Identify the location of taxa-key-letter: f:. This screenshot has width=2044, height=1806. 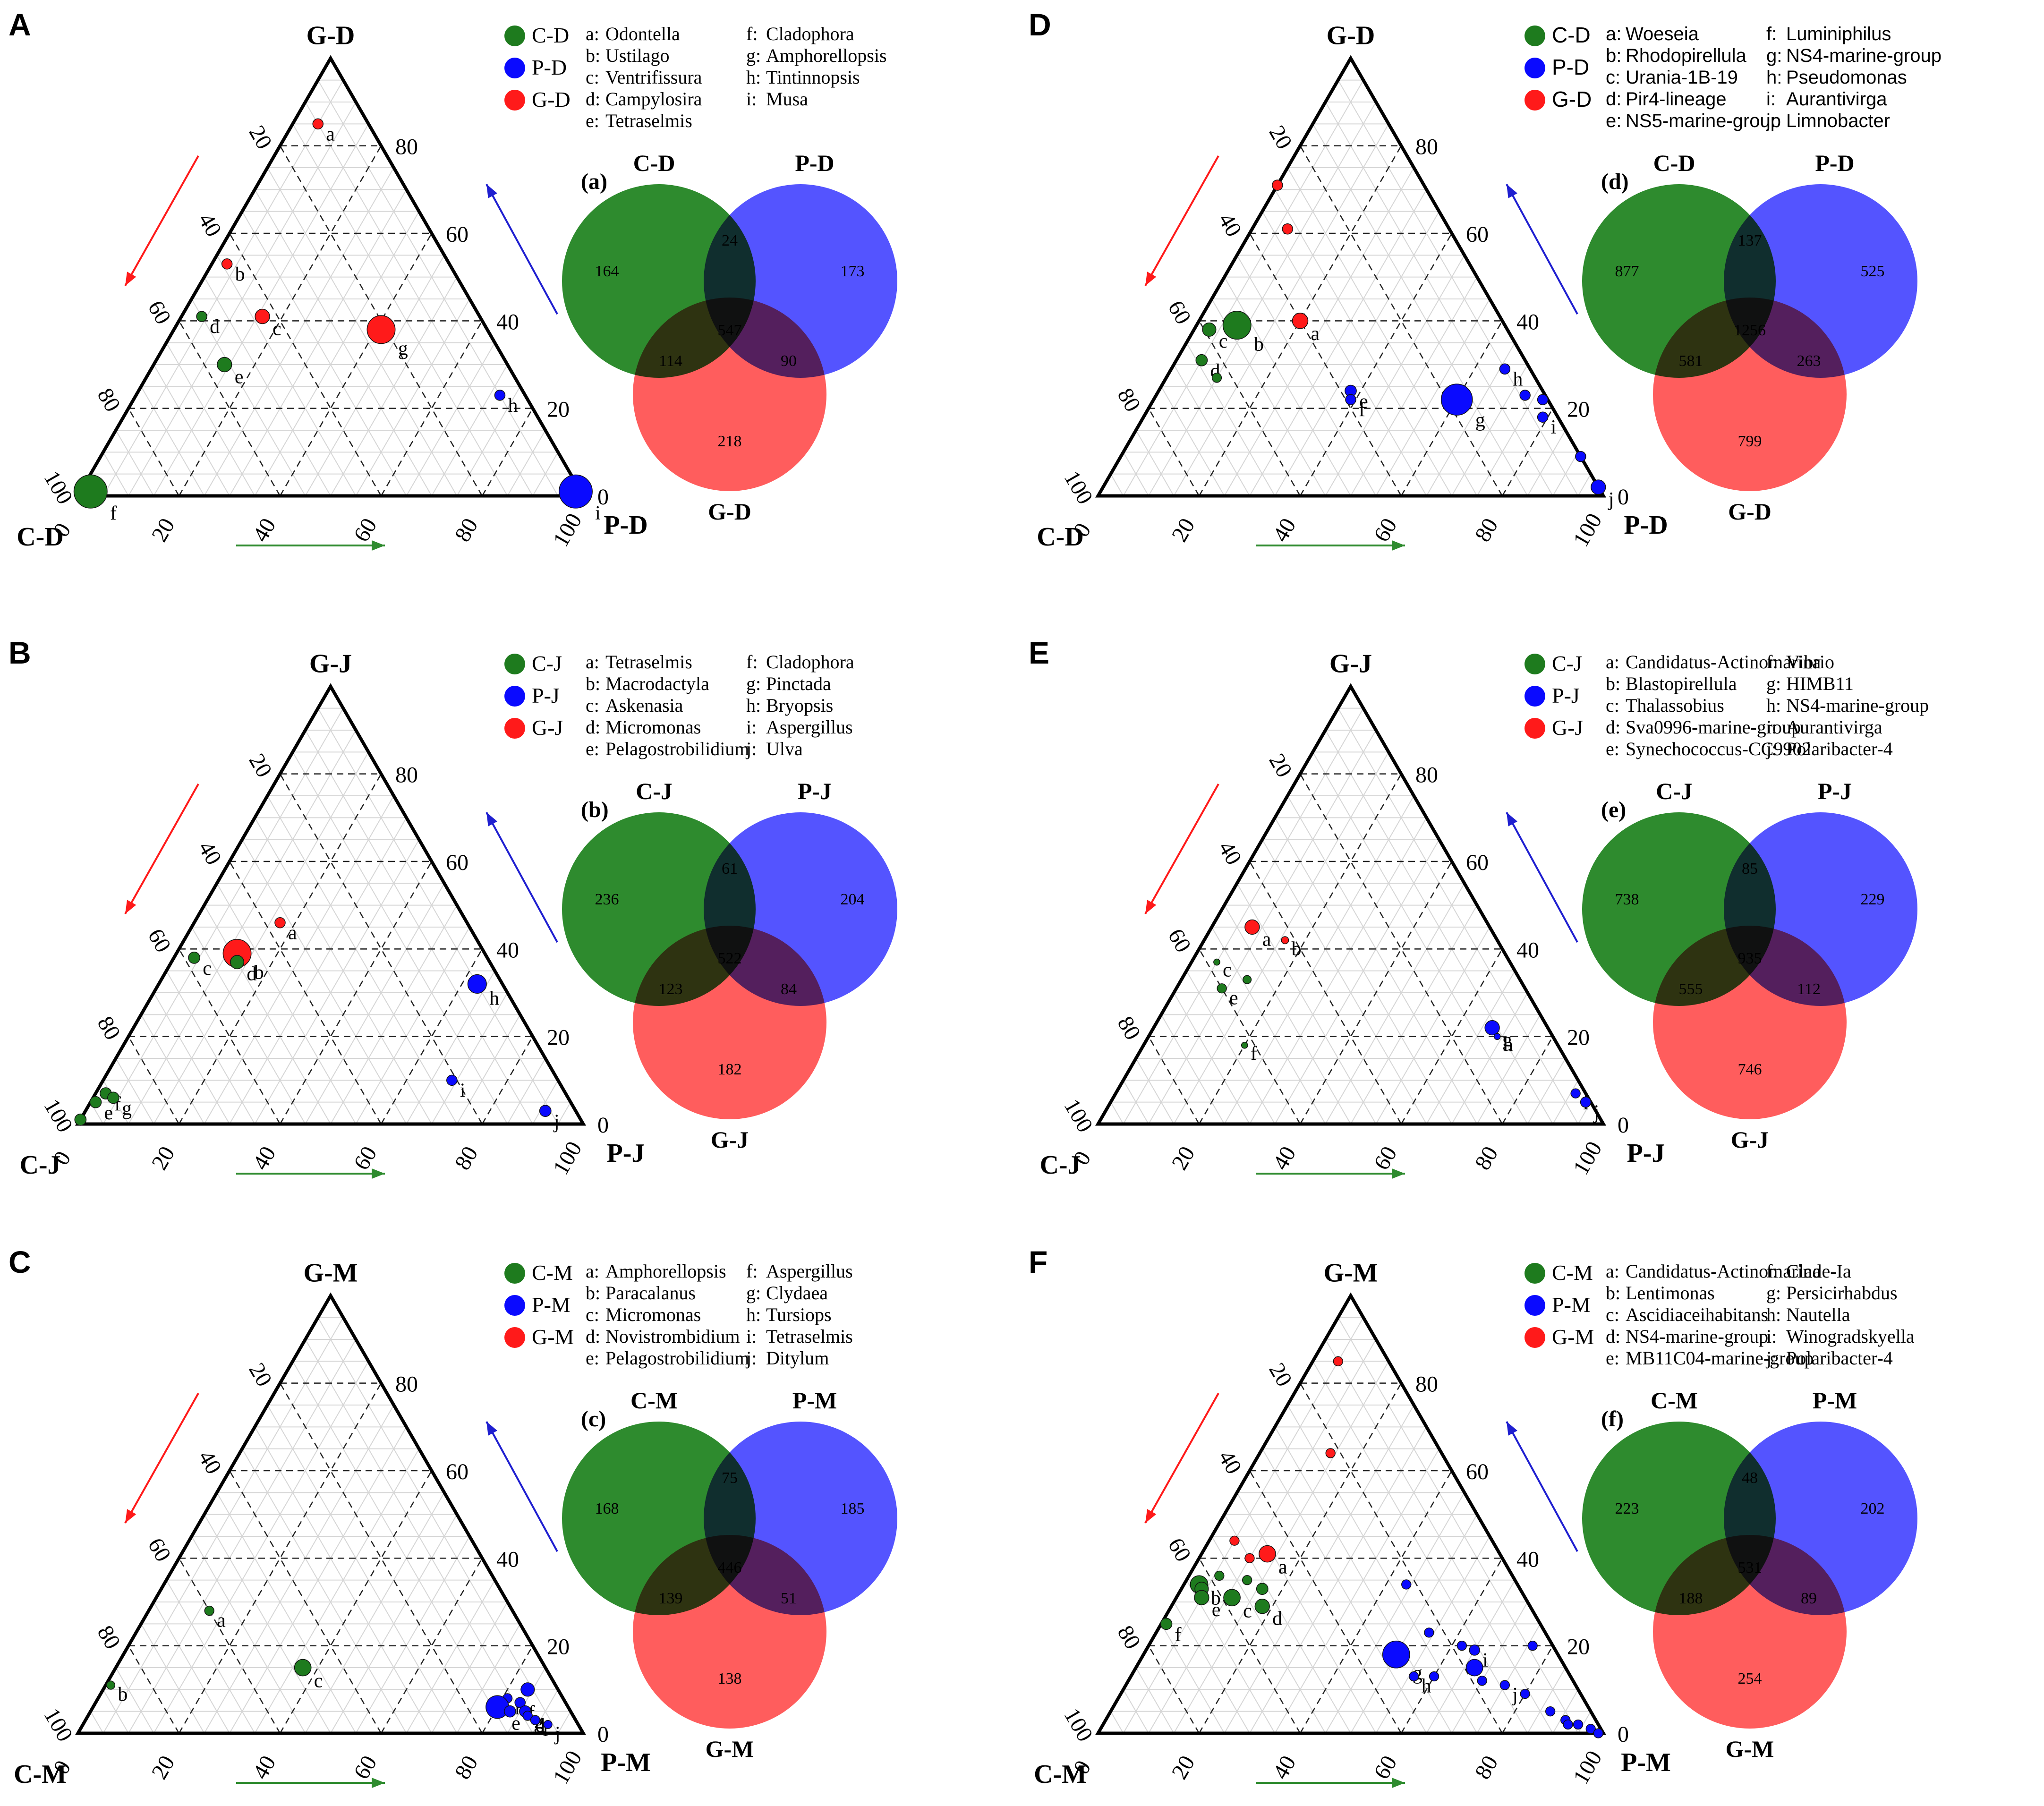
(752, 1271).